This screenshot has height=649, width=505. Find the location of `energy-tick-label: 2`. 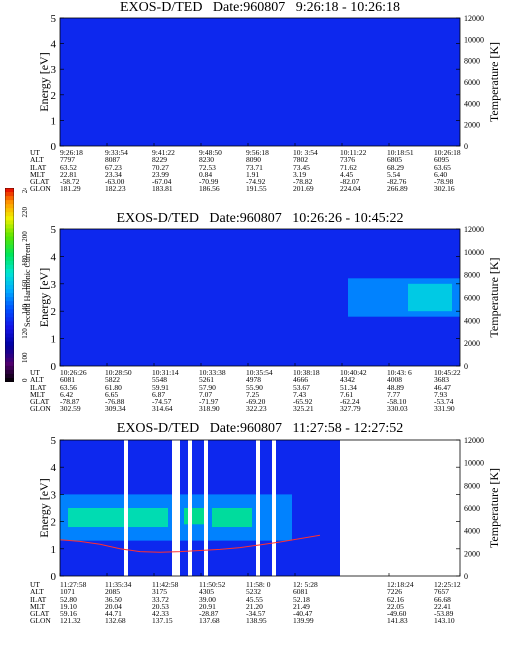

energy-tick-label: 2 is located at coordinates (54, 523).